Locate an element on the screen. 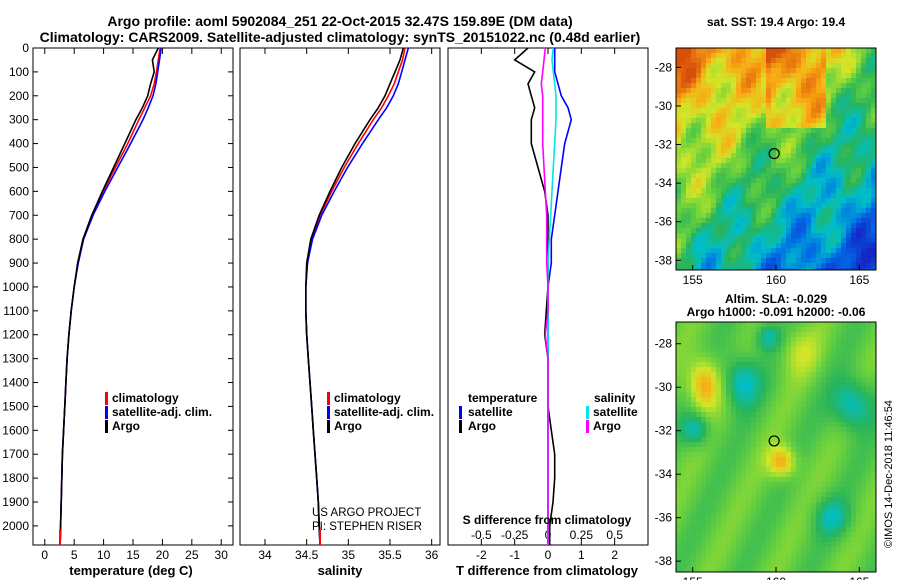 This screenshot has width=900, height=580. y-tick-label: 1000 is located at coordinates (15, 287).